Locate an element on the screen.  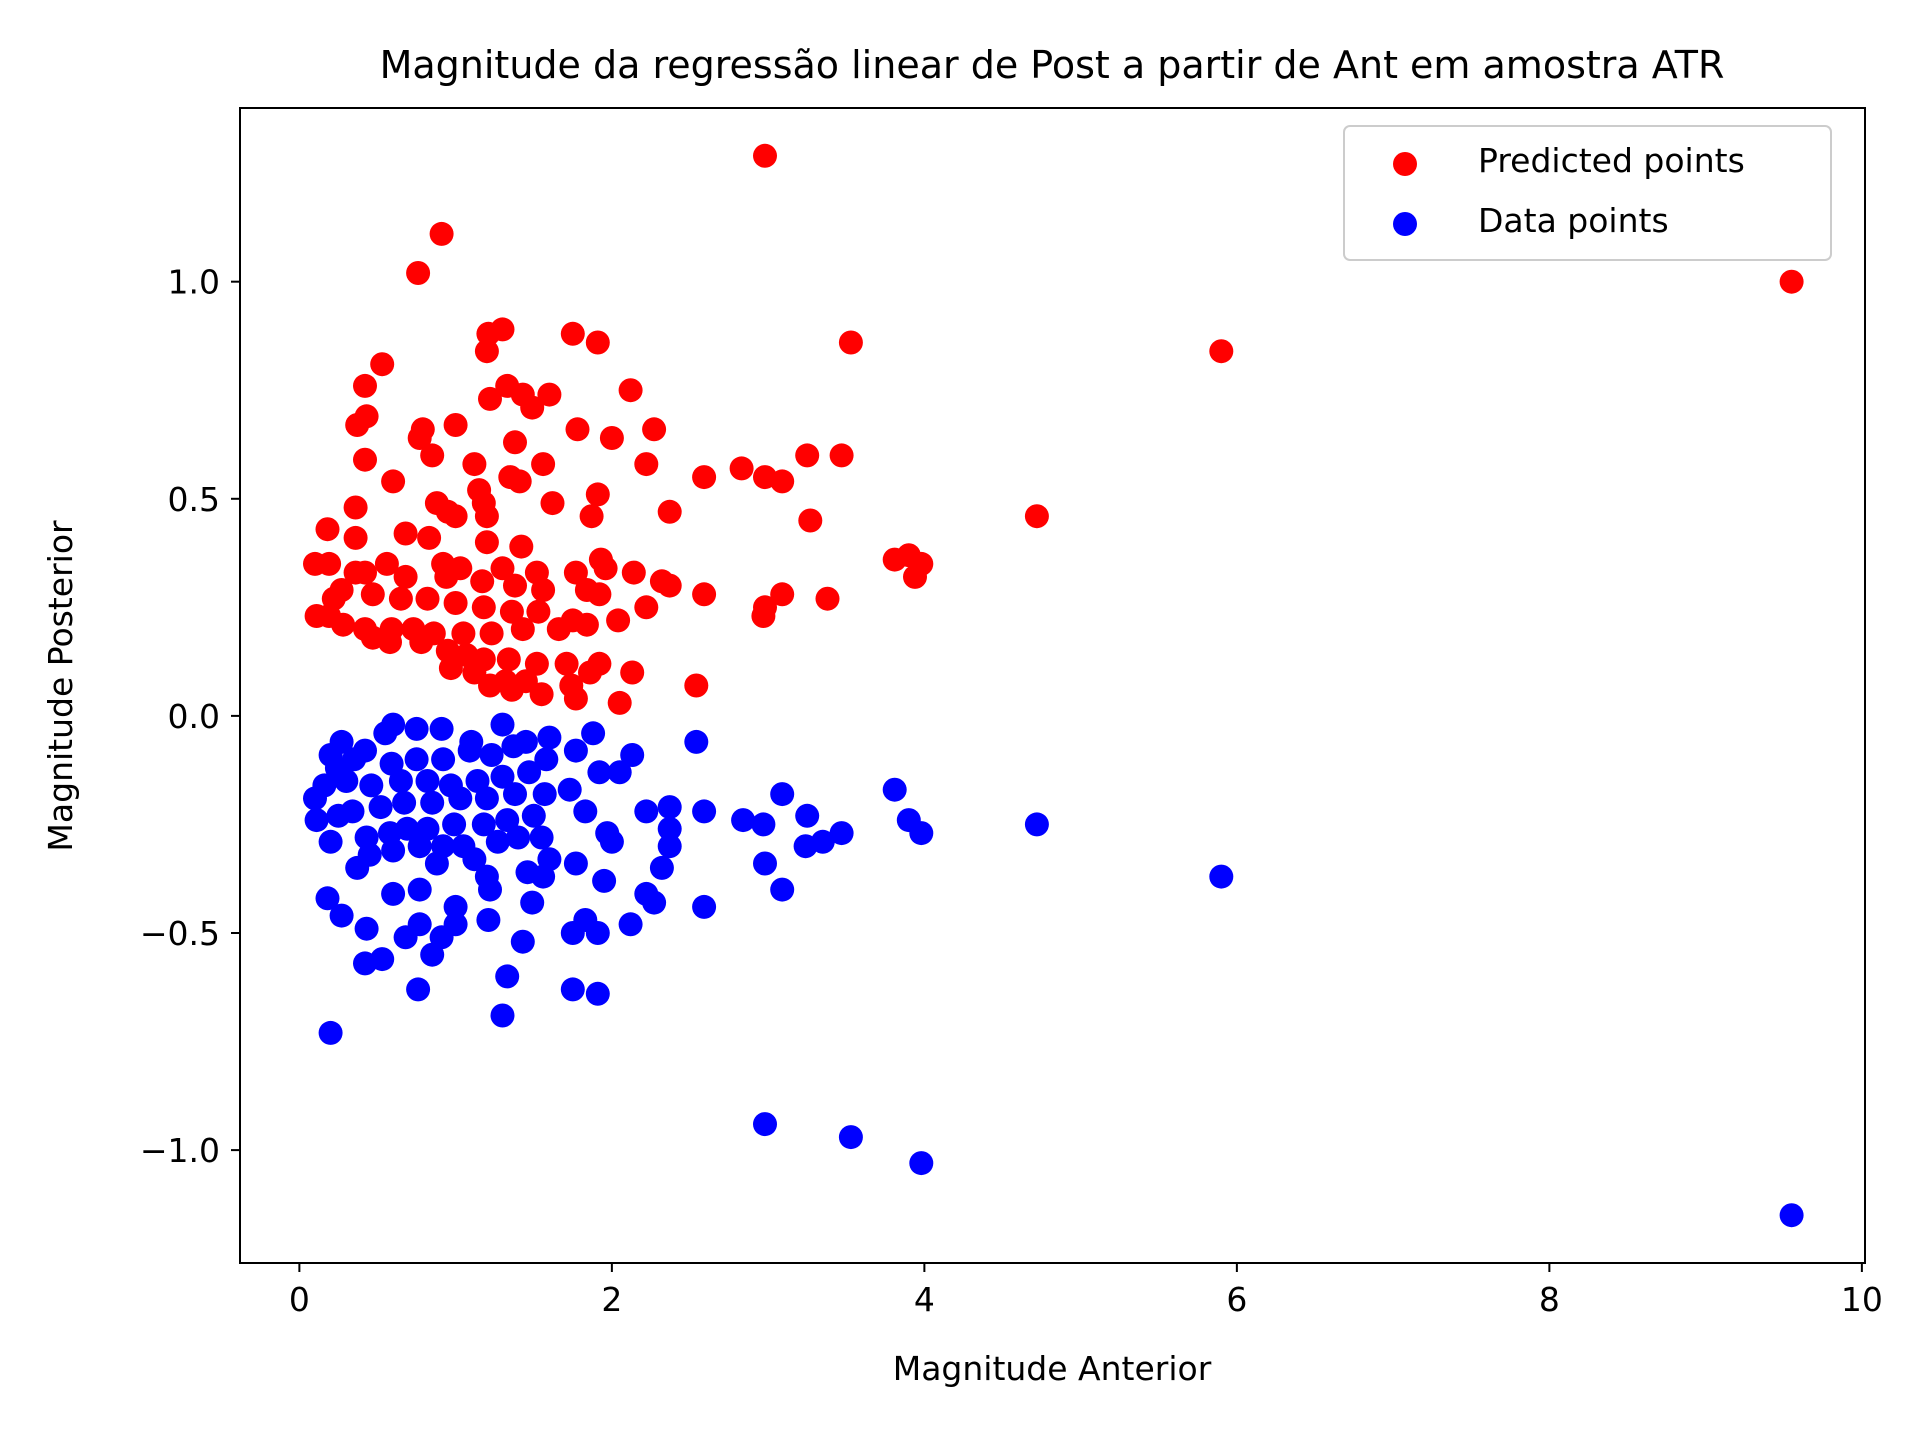
x-tick-label: 0 is located at coordinates (299, 1299).